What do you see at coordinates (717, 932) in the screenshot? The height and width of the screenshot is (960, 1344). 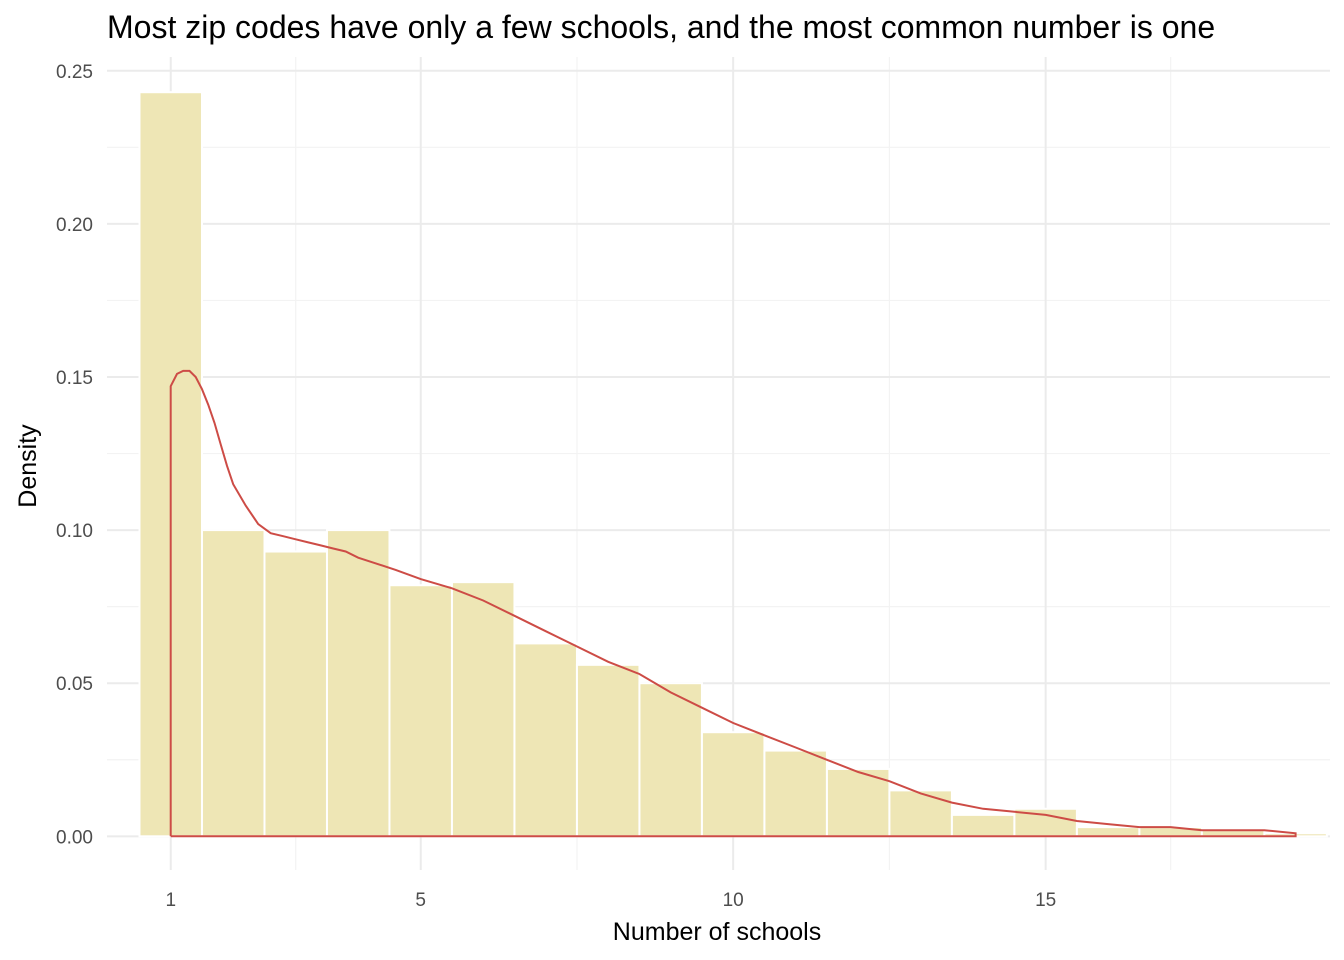 I see `x-axis-title: Number of schools` at bounding box center [717, 932].